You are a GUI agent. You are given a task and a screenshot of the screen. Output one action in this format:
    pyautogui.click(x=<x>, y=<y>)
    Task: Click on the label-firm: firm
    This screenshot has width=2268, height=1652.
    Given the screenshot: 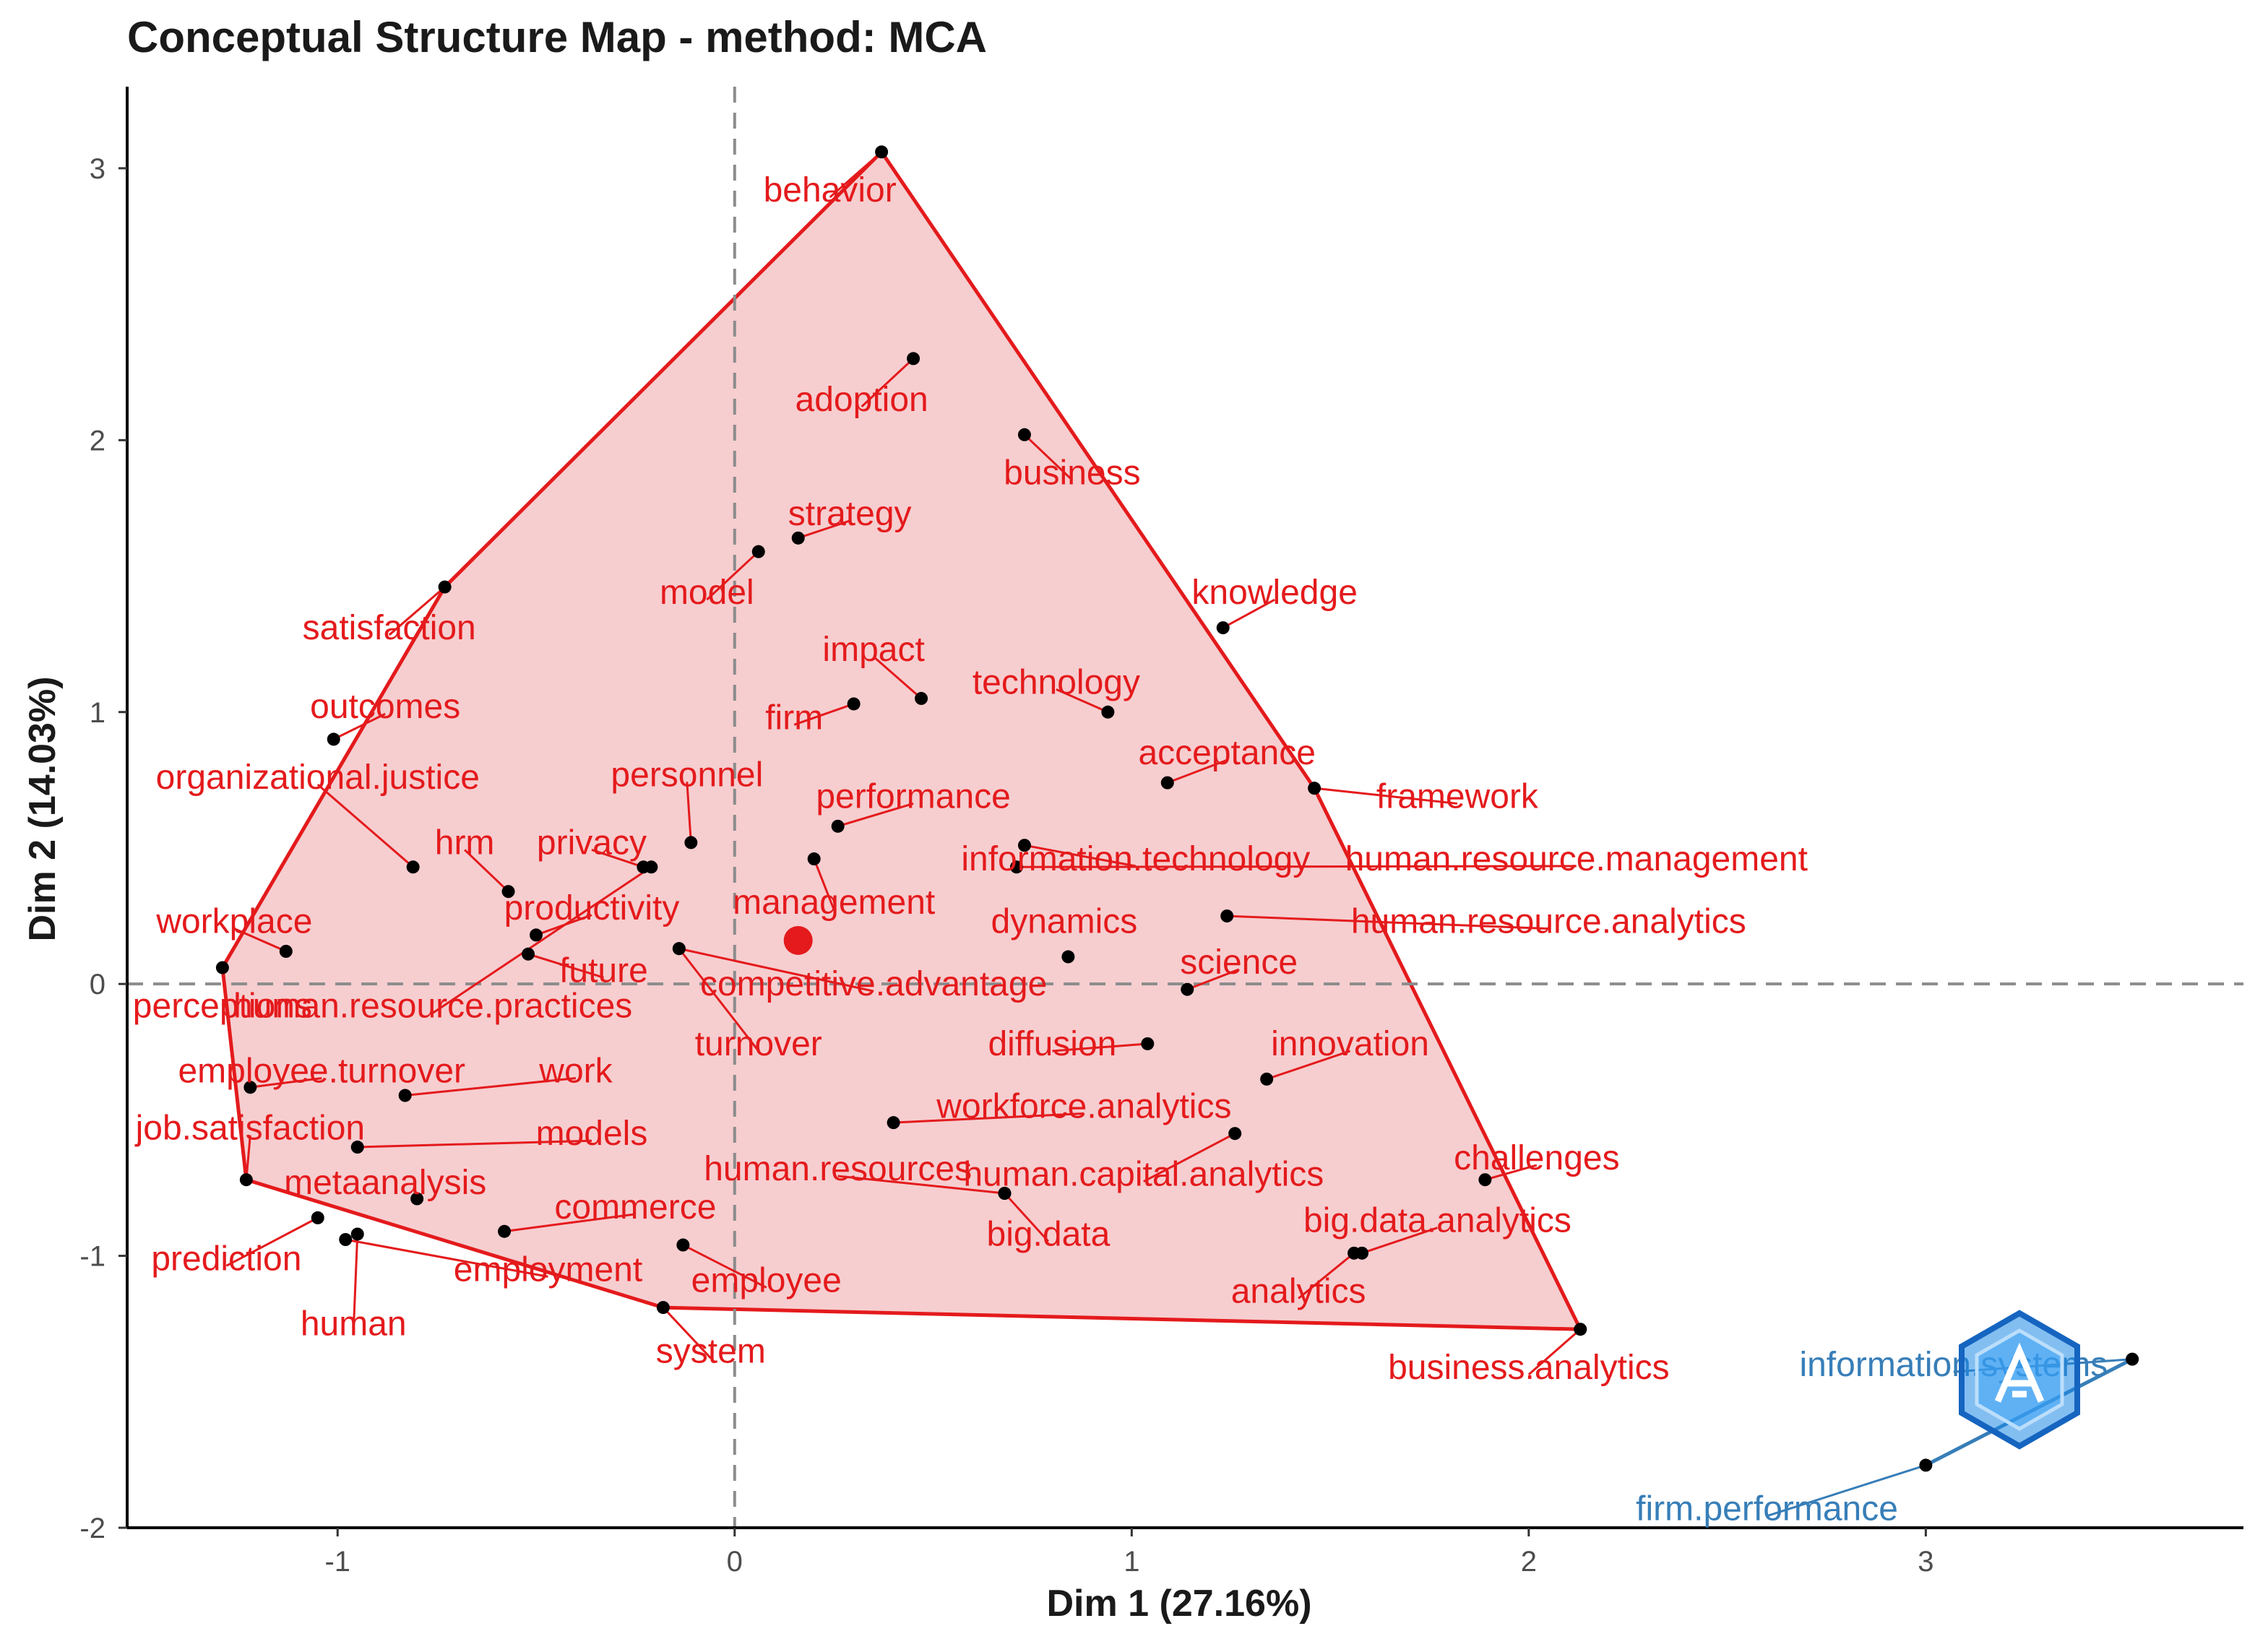 What is the action you would take?
    pyautogui.click(x=794, y=718)
    